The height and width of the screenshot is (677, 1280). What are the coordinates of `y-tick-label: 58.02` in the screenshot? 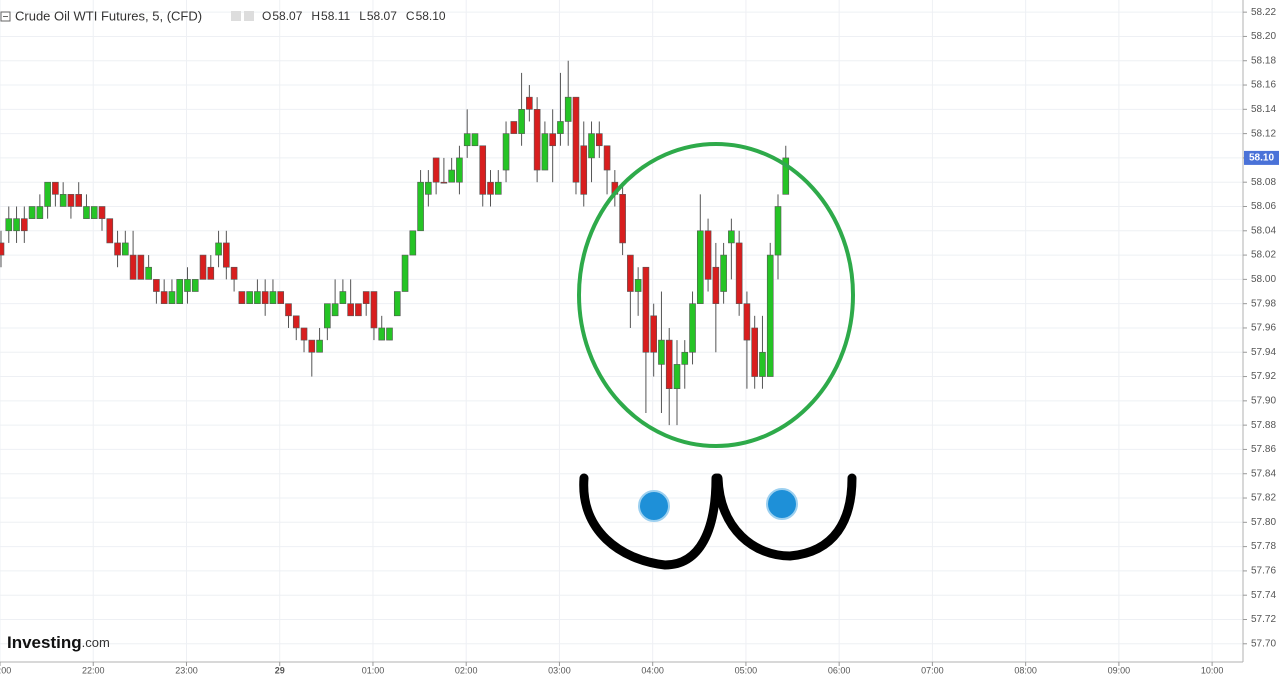 It's located at (1263, 255).